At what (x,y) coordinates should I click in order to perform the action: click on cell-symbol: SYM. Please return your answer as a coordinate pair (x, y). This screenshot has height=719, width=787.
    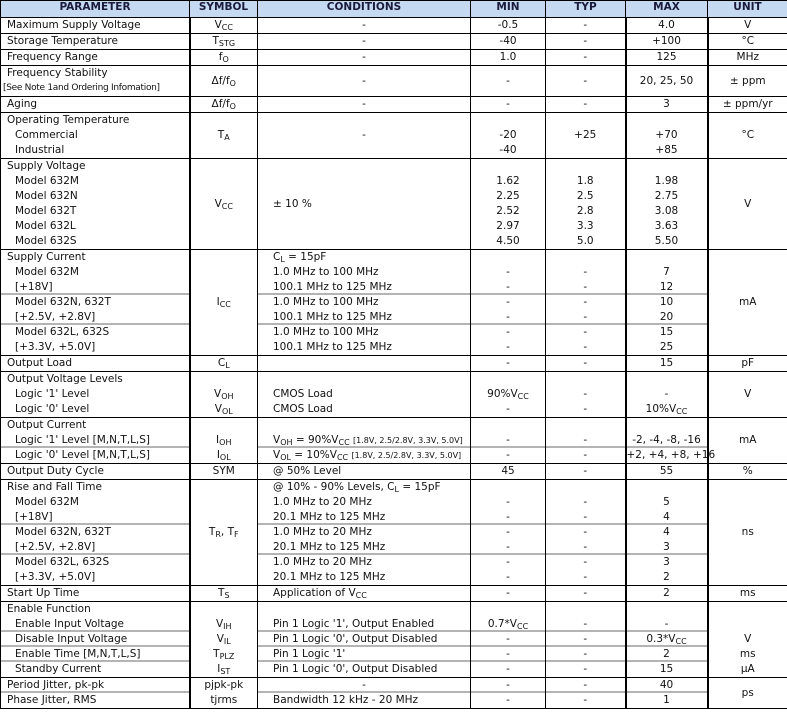
    Looking at the image, I should click on (223, 471).